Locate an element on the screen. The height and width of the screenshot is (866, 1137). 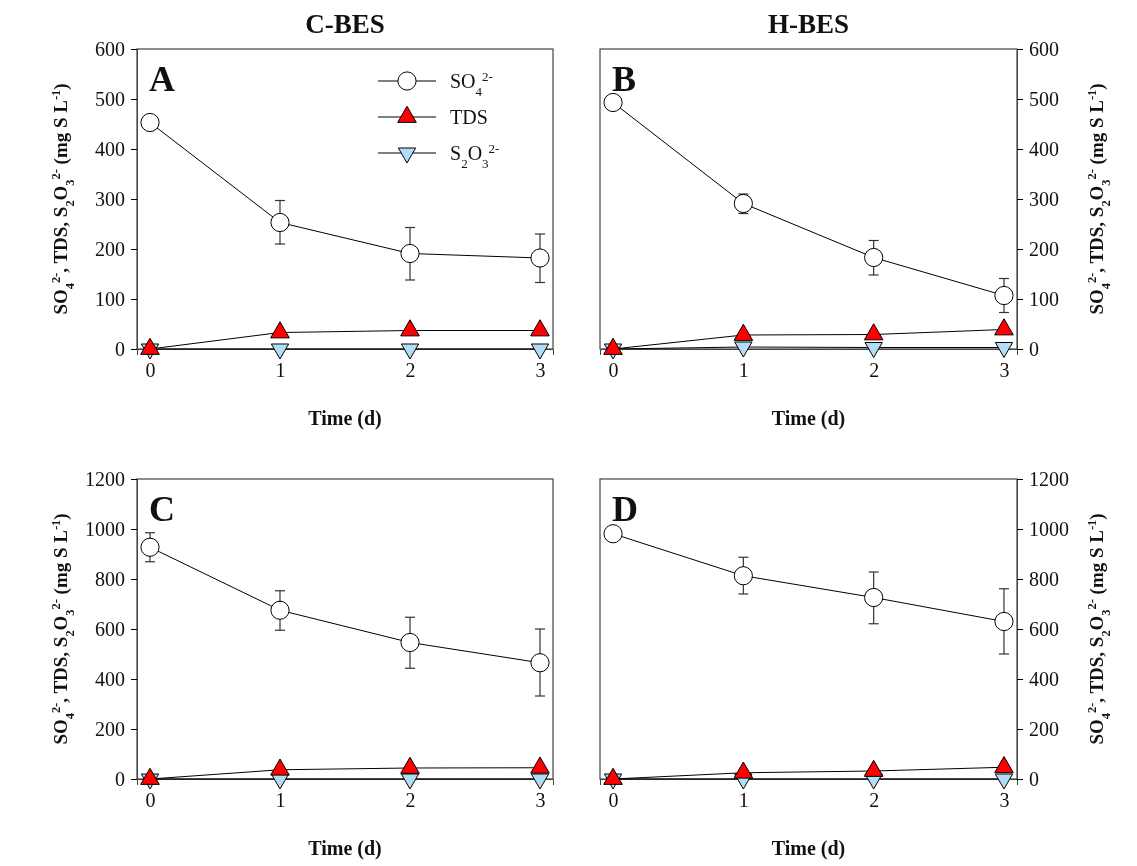
y2-tick-label: 1000 is located at coordinates (1049, 528).